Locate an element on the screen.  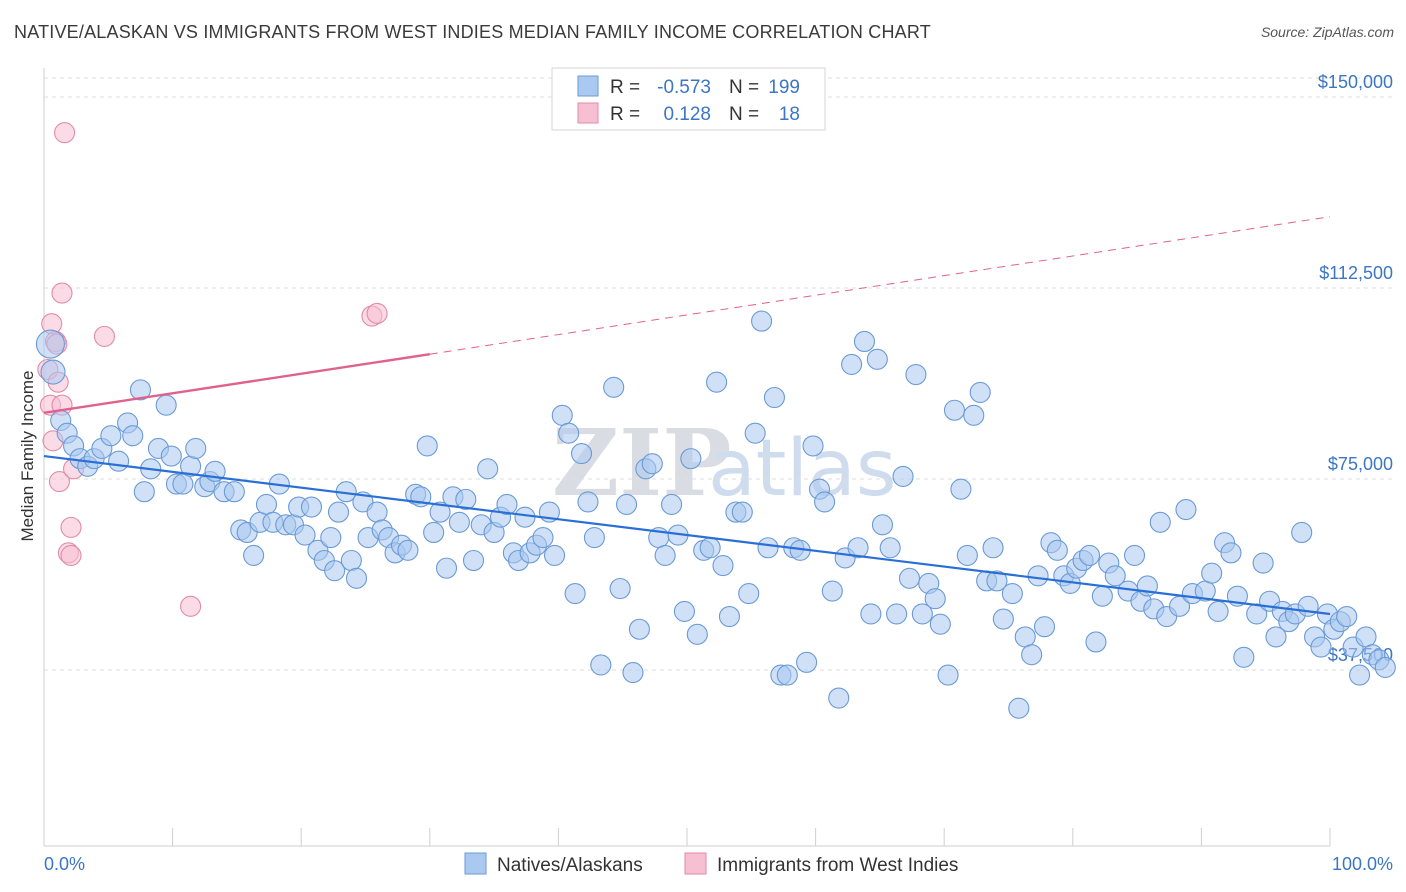
legend-n-label-immigrants: N = is located at coordinates (744, 114).